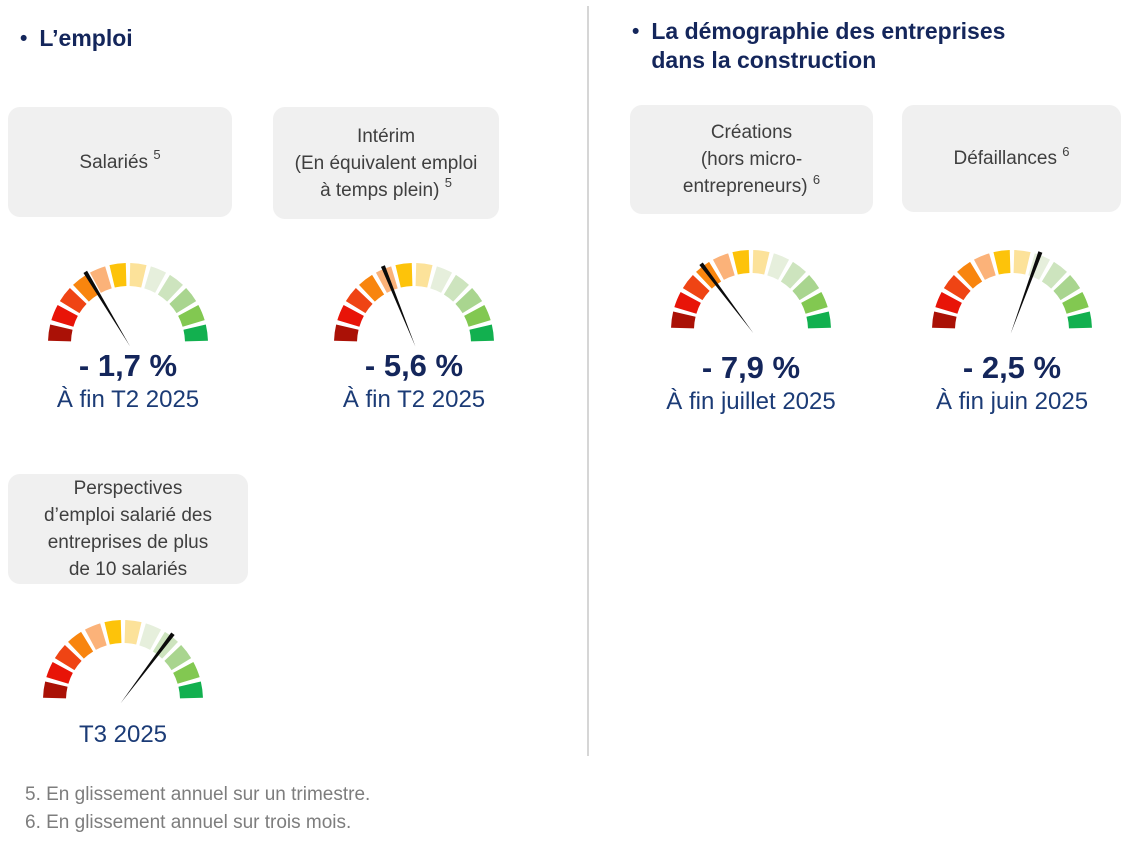 The width and height of the screenshot is (1131, 848). I want to click on card-interim-sup: 5, so click(448, 183).